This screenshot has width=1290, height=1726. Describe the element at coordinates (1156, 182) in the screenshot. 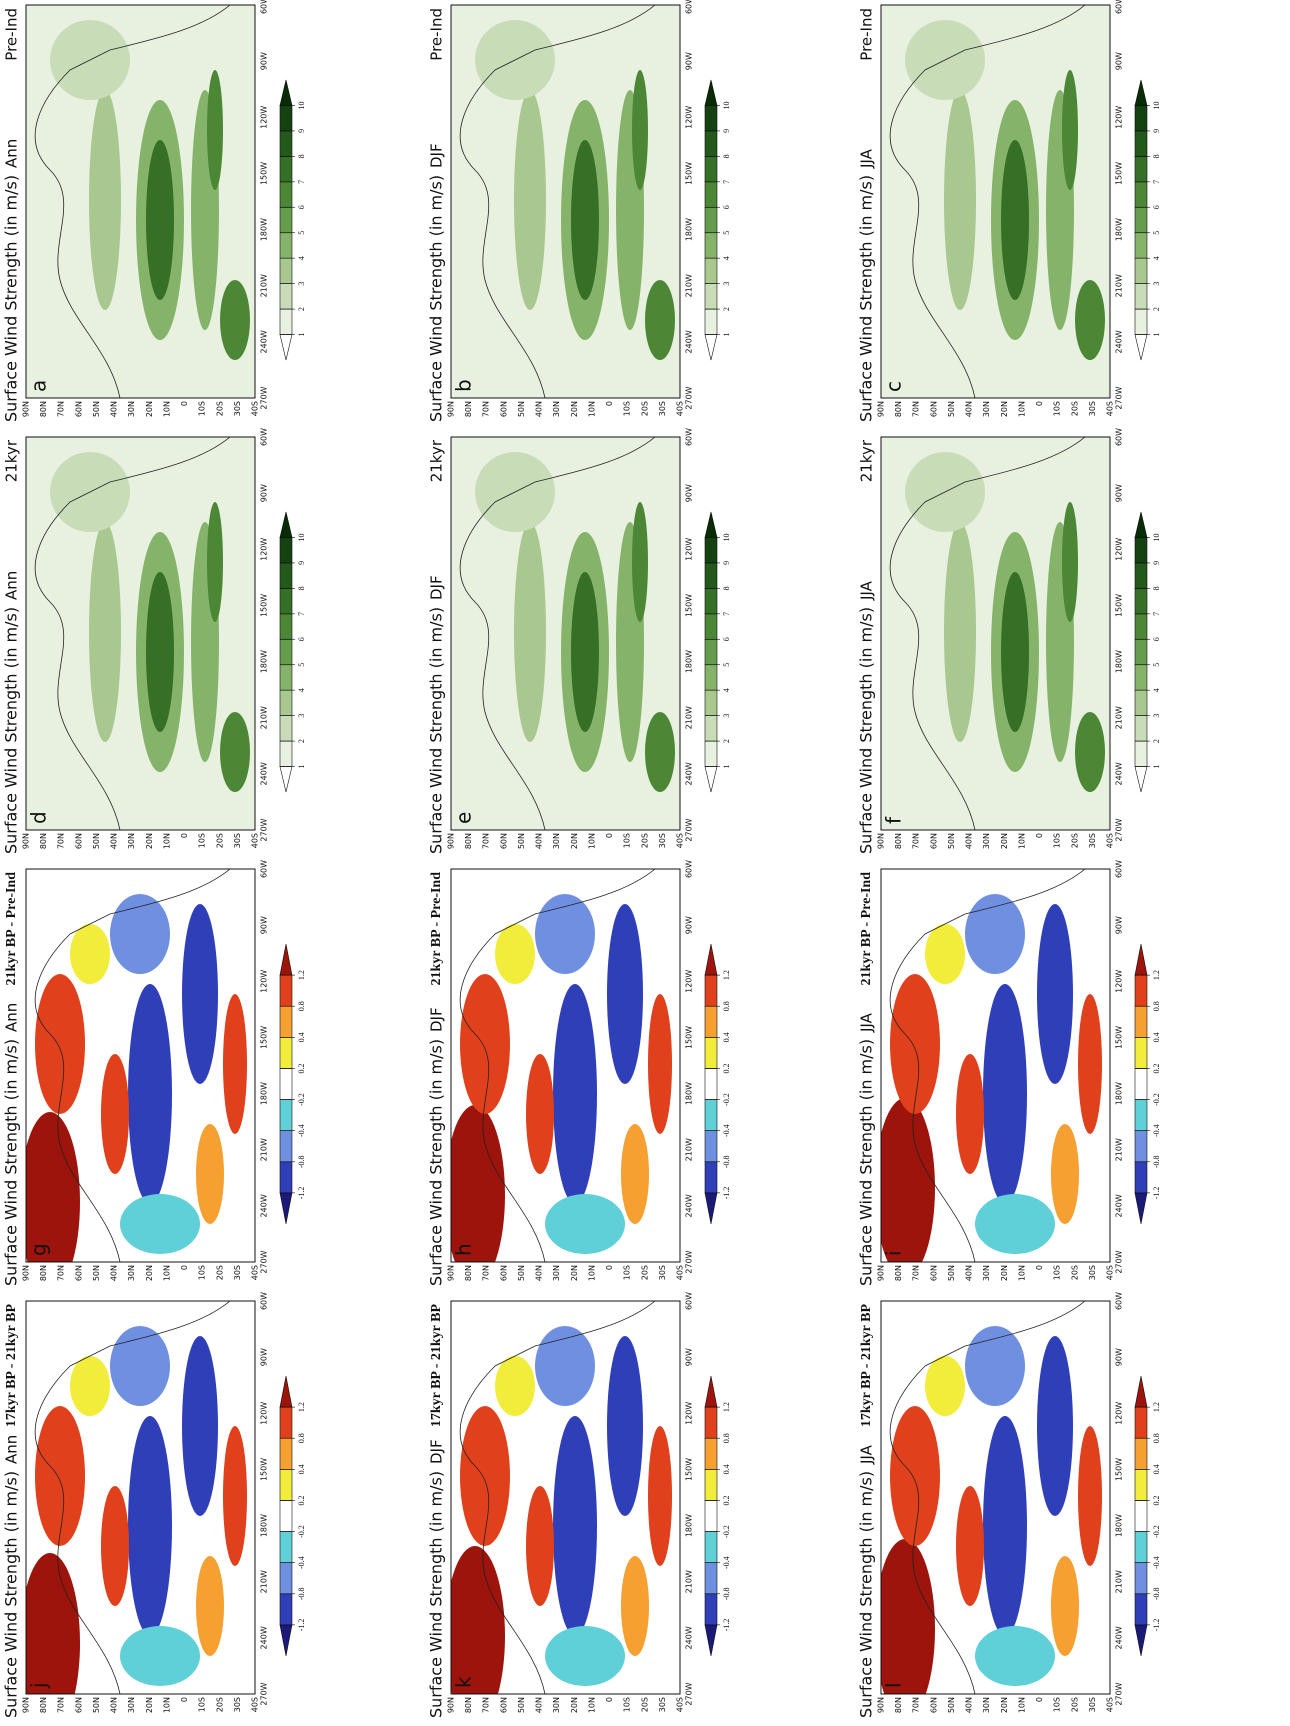

I see `colorbar-tick-label: 7` at that location.